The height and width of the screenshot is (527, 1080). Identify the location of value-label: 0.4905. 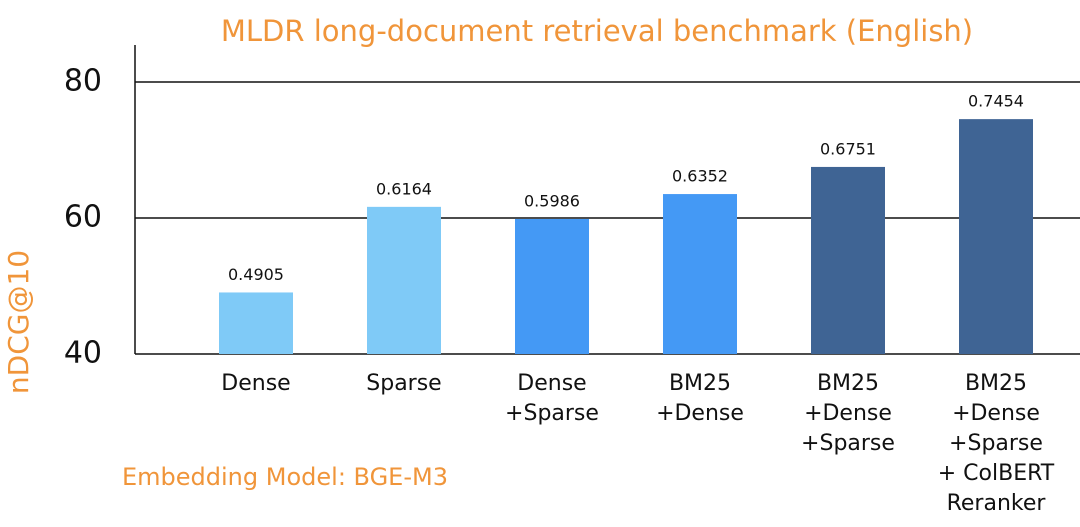
(256, 274).